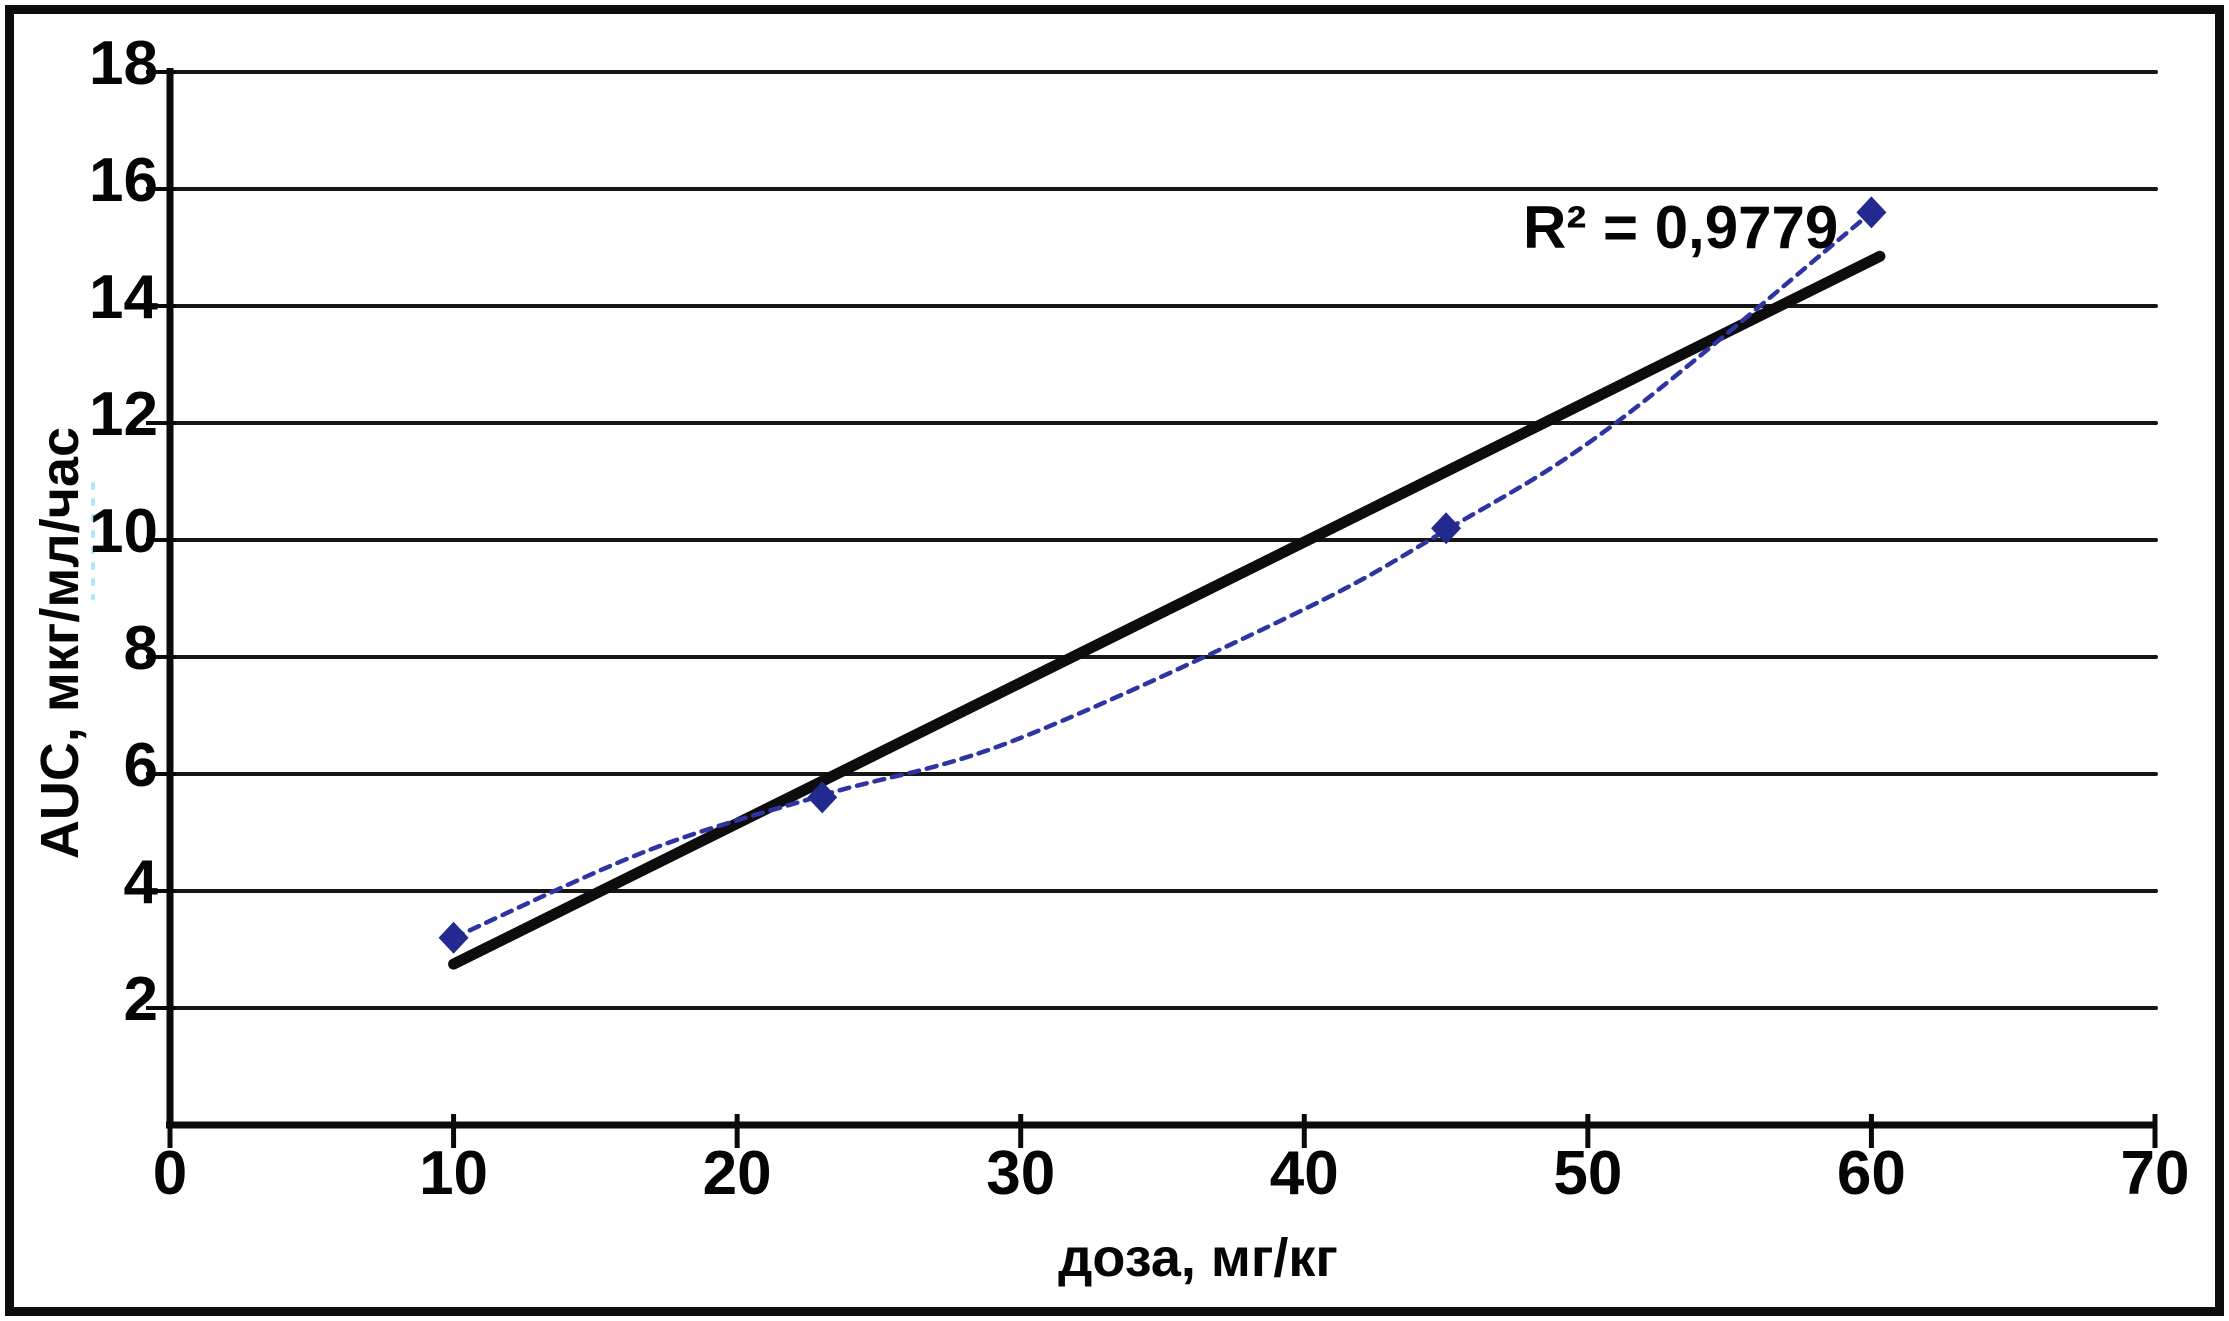 The image size is (2229, 1321). What do you see at coordinates (1021, 1173) in the screenshot?
I see `x-tick-label-30: 30` at bounding box center [1021, 1173].